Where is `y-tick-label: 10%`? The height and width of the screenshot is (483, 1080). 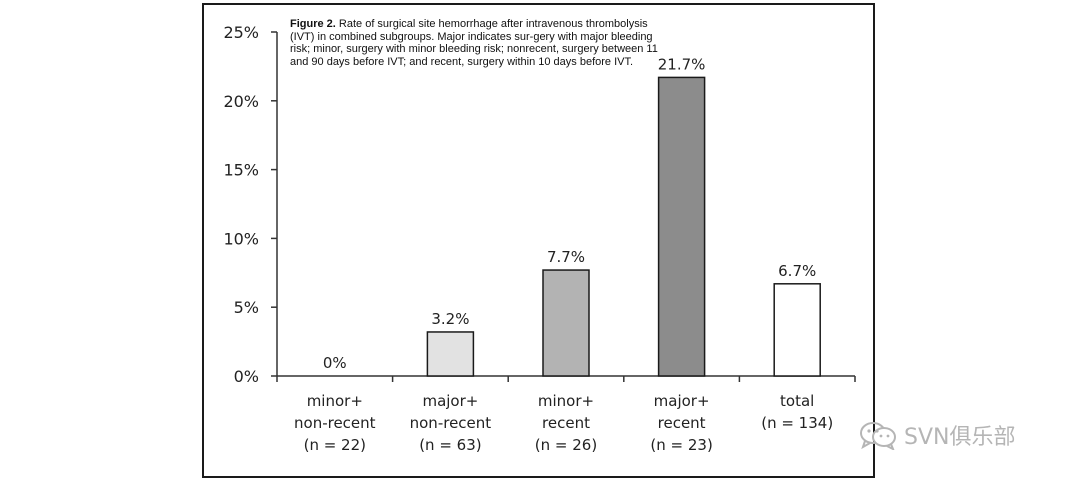 y-tick-label: 10% is located at coordinates (241, 238).